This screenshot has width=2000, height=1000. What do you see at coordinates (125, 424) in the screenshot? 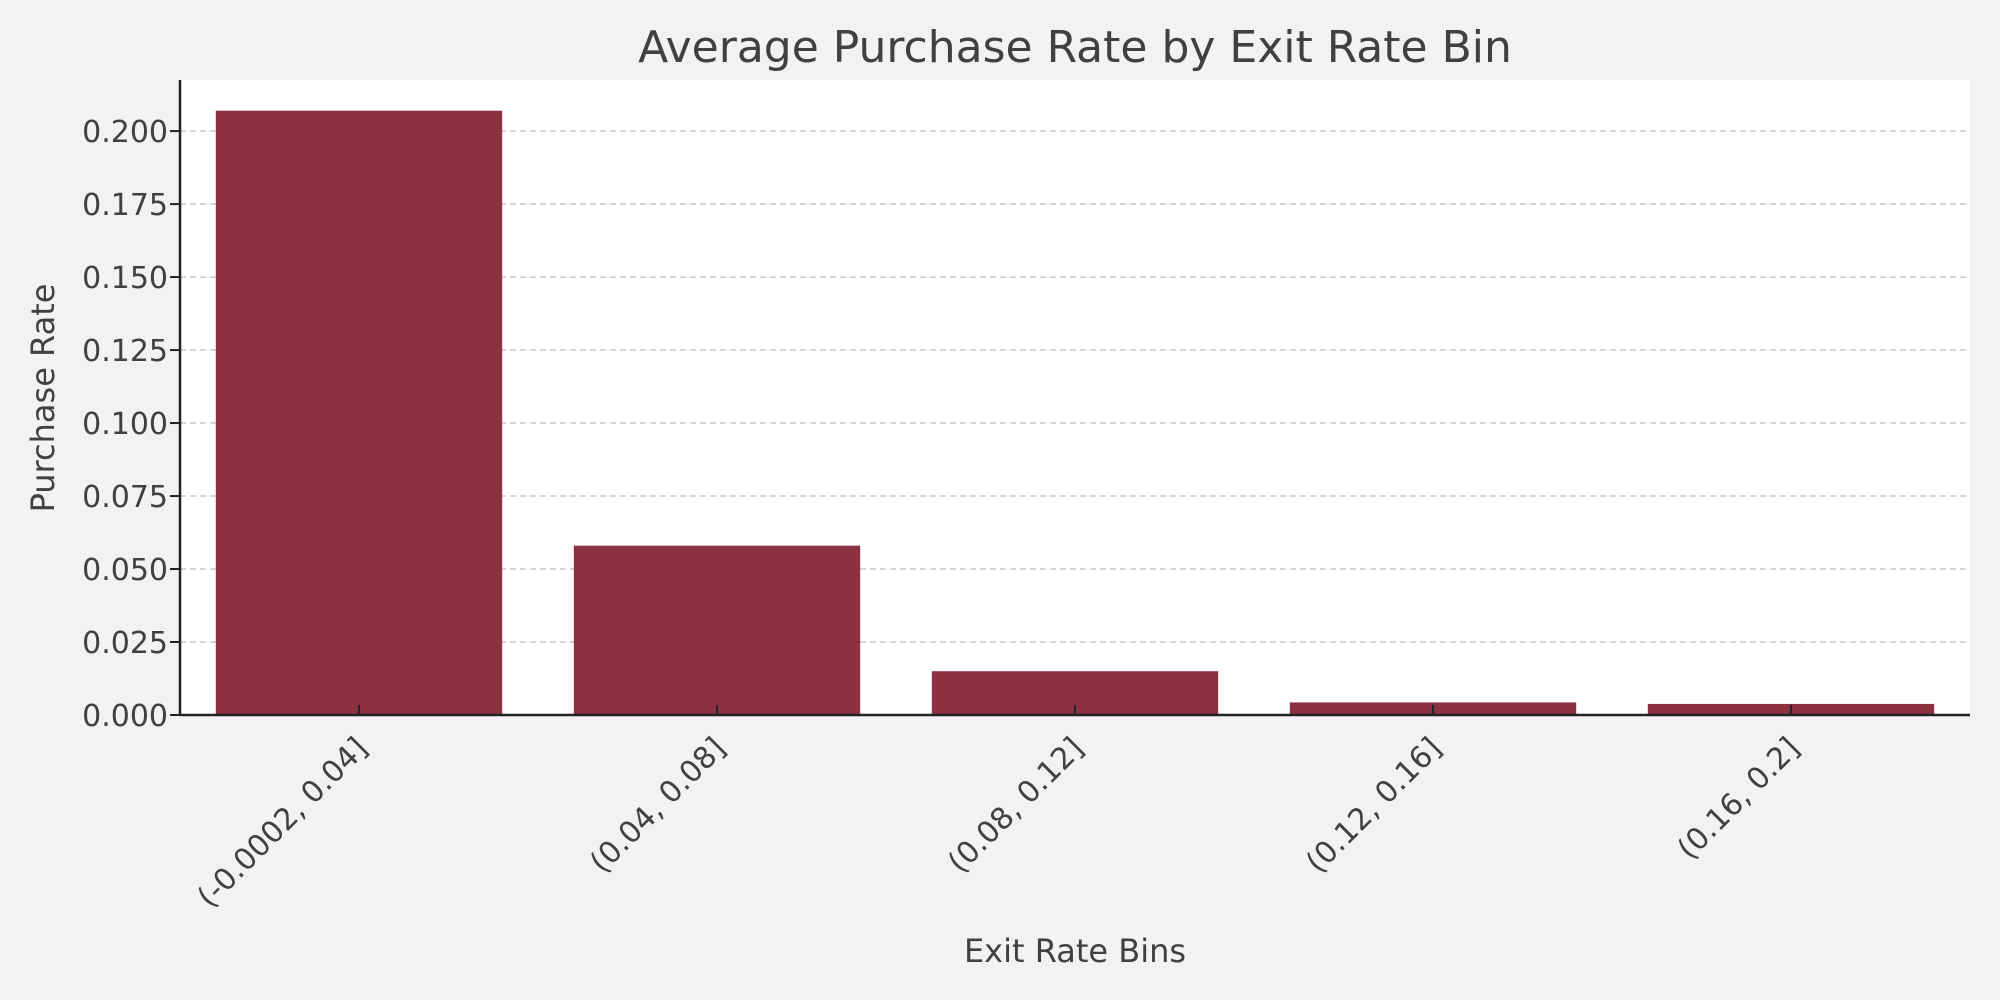
I see `y-tick-label: 0.100` at bounding box center [125, 424].